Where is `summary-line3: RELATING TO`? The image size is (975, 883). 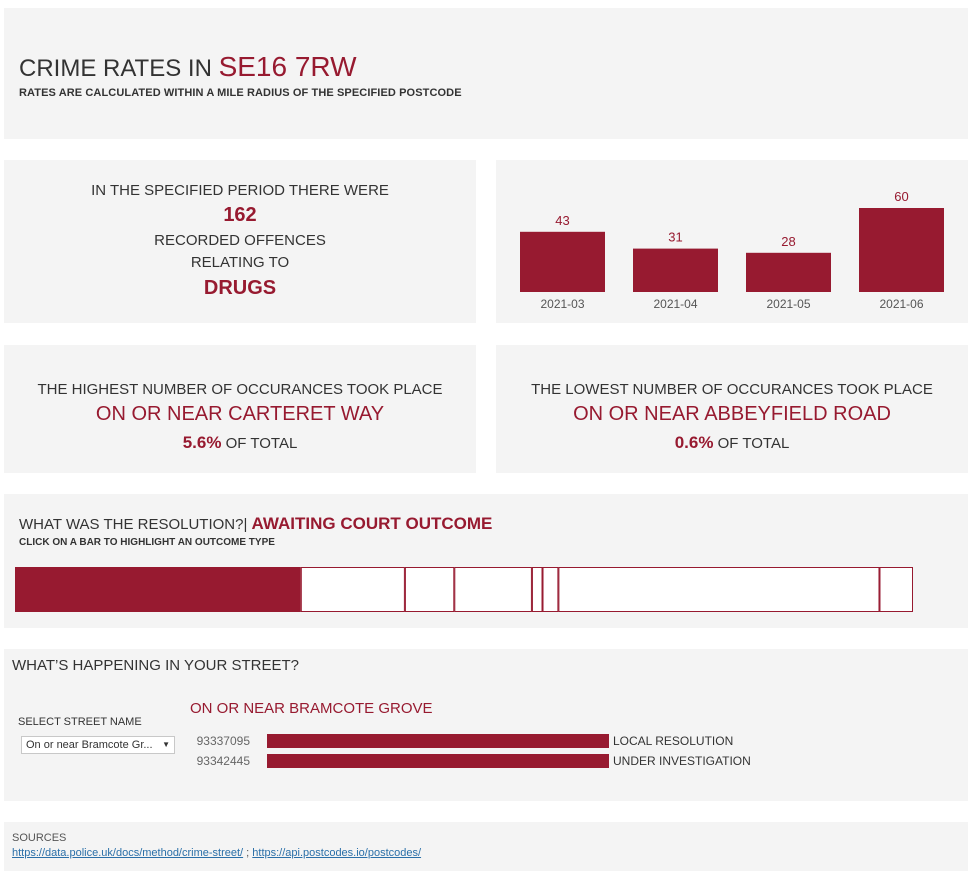 summary-line3: RELATING TO is located at coordinates (240, 262).